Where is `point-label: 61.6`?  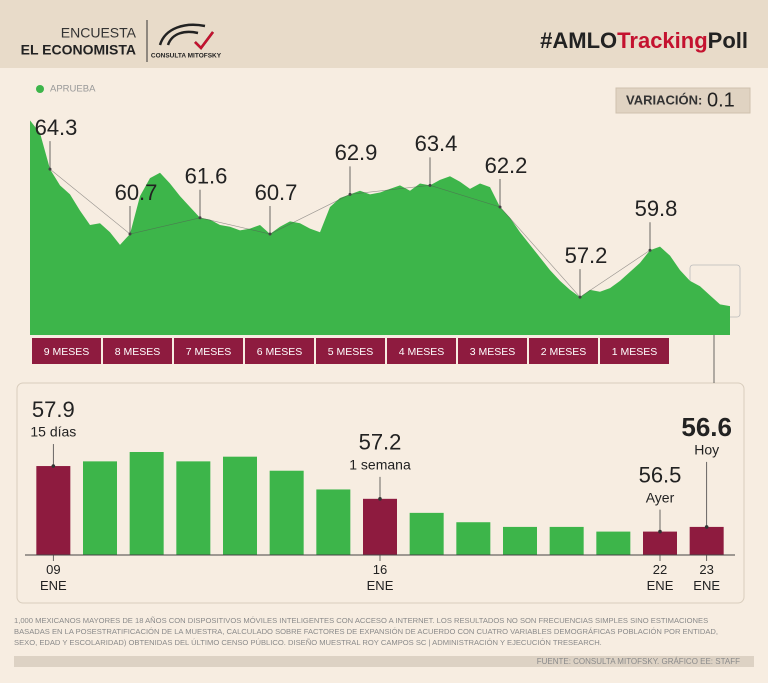 point-label: 61.6 is located at coordinates (206, 176).